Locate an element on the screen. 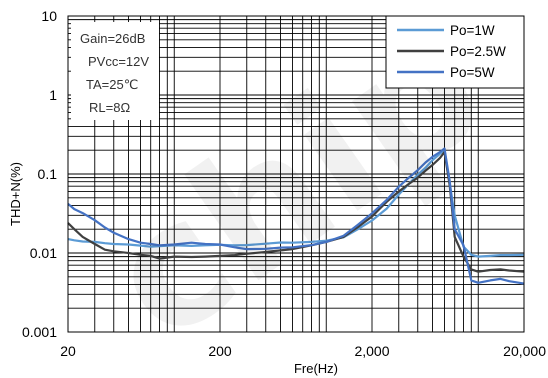  conditions-box-background is located at coordinates (115, 71).